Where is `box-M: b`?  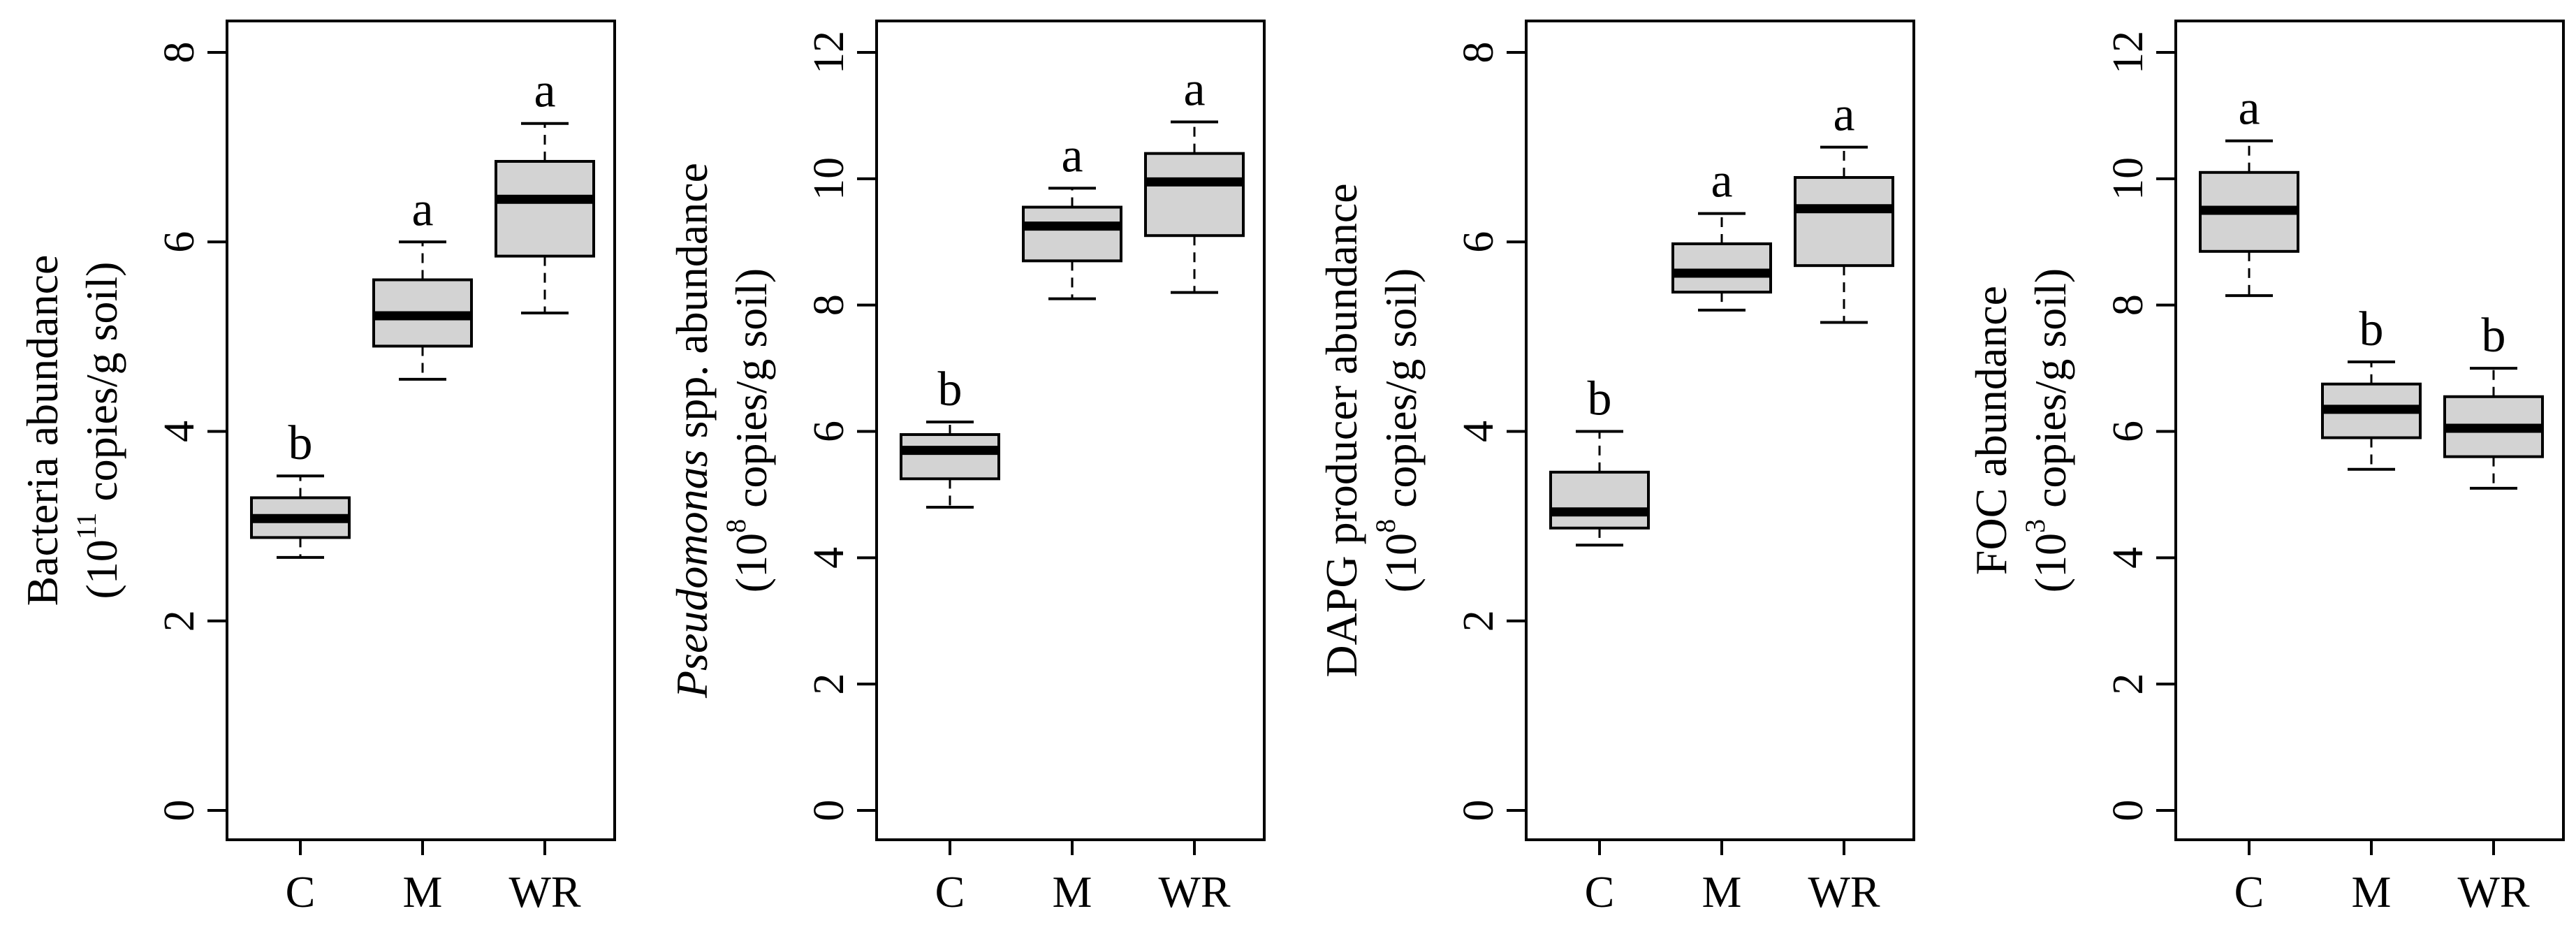 box-M: b is located at coordinates (2371, 387).